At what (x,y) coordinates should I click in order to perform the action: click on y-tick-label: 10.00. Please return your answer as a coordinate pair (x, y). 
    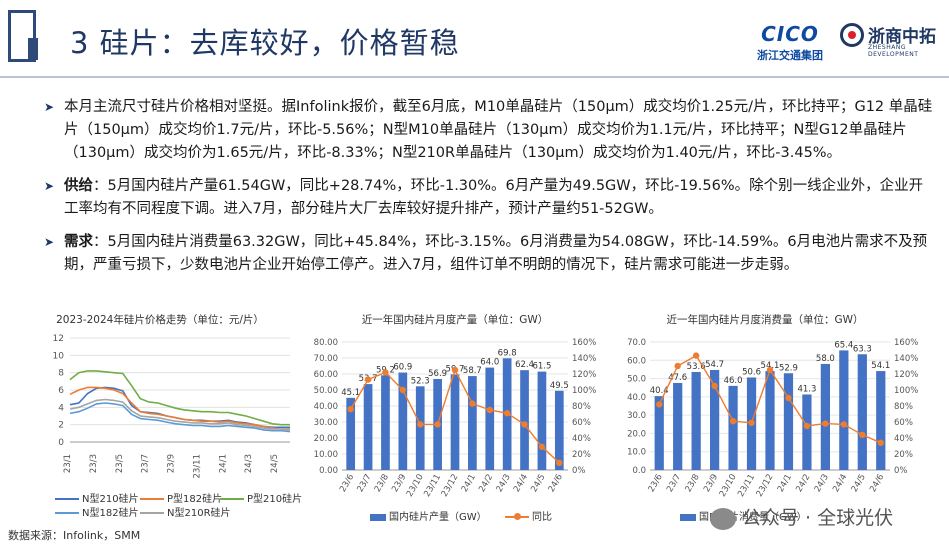
    Looking at the image, I should click on (326, 455).